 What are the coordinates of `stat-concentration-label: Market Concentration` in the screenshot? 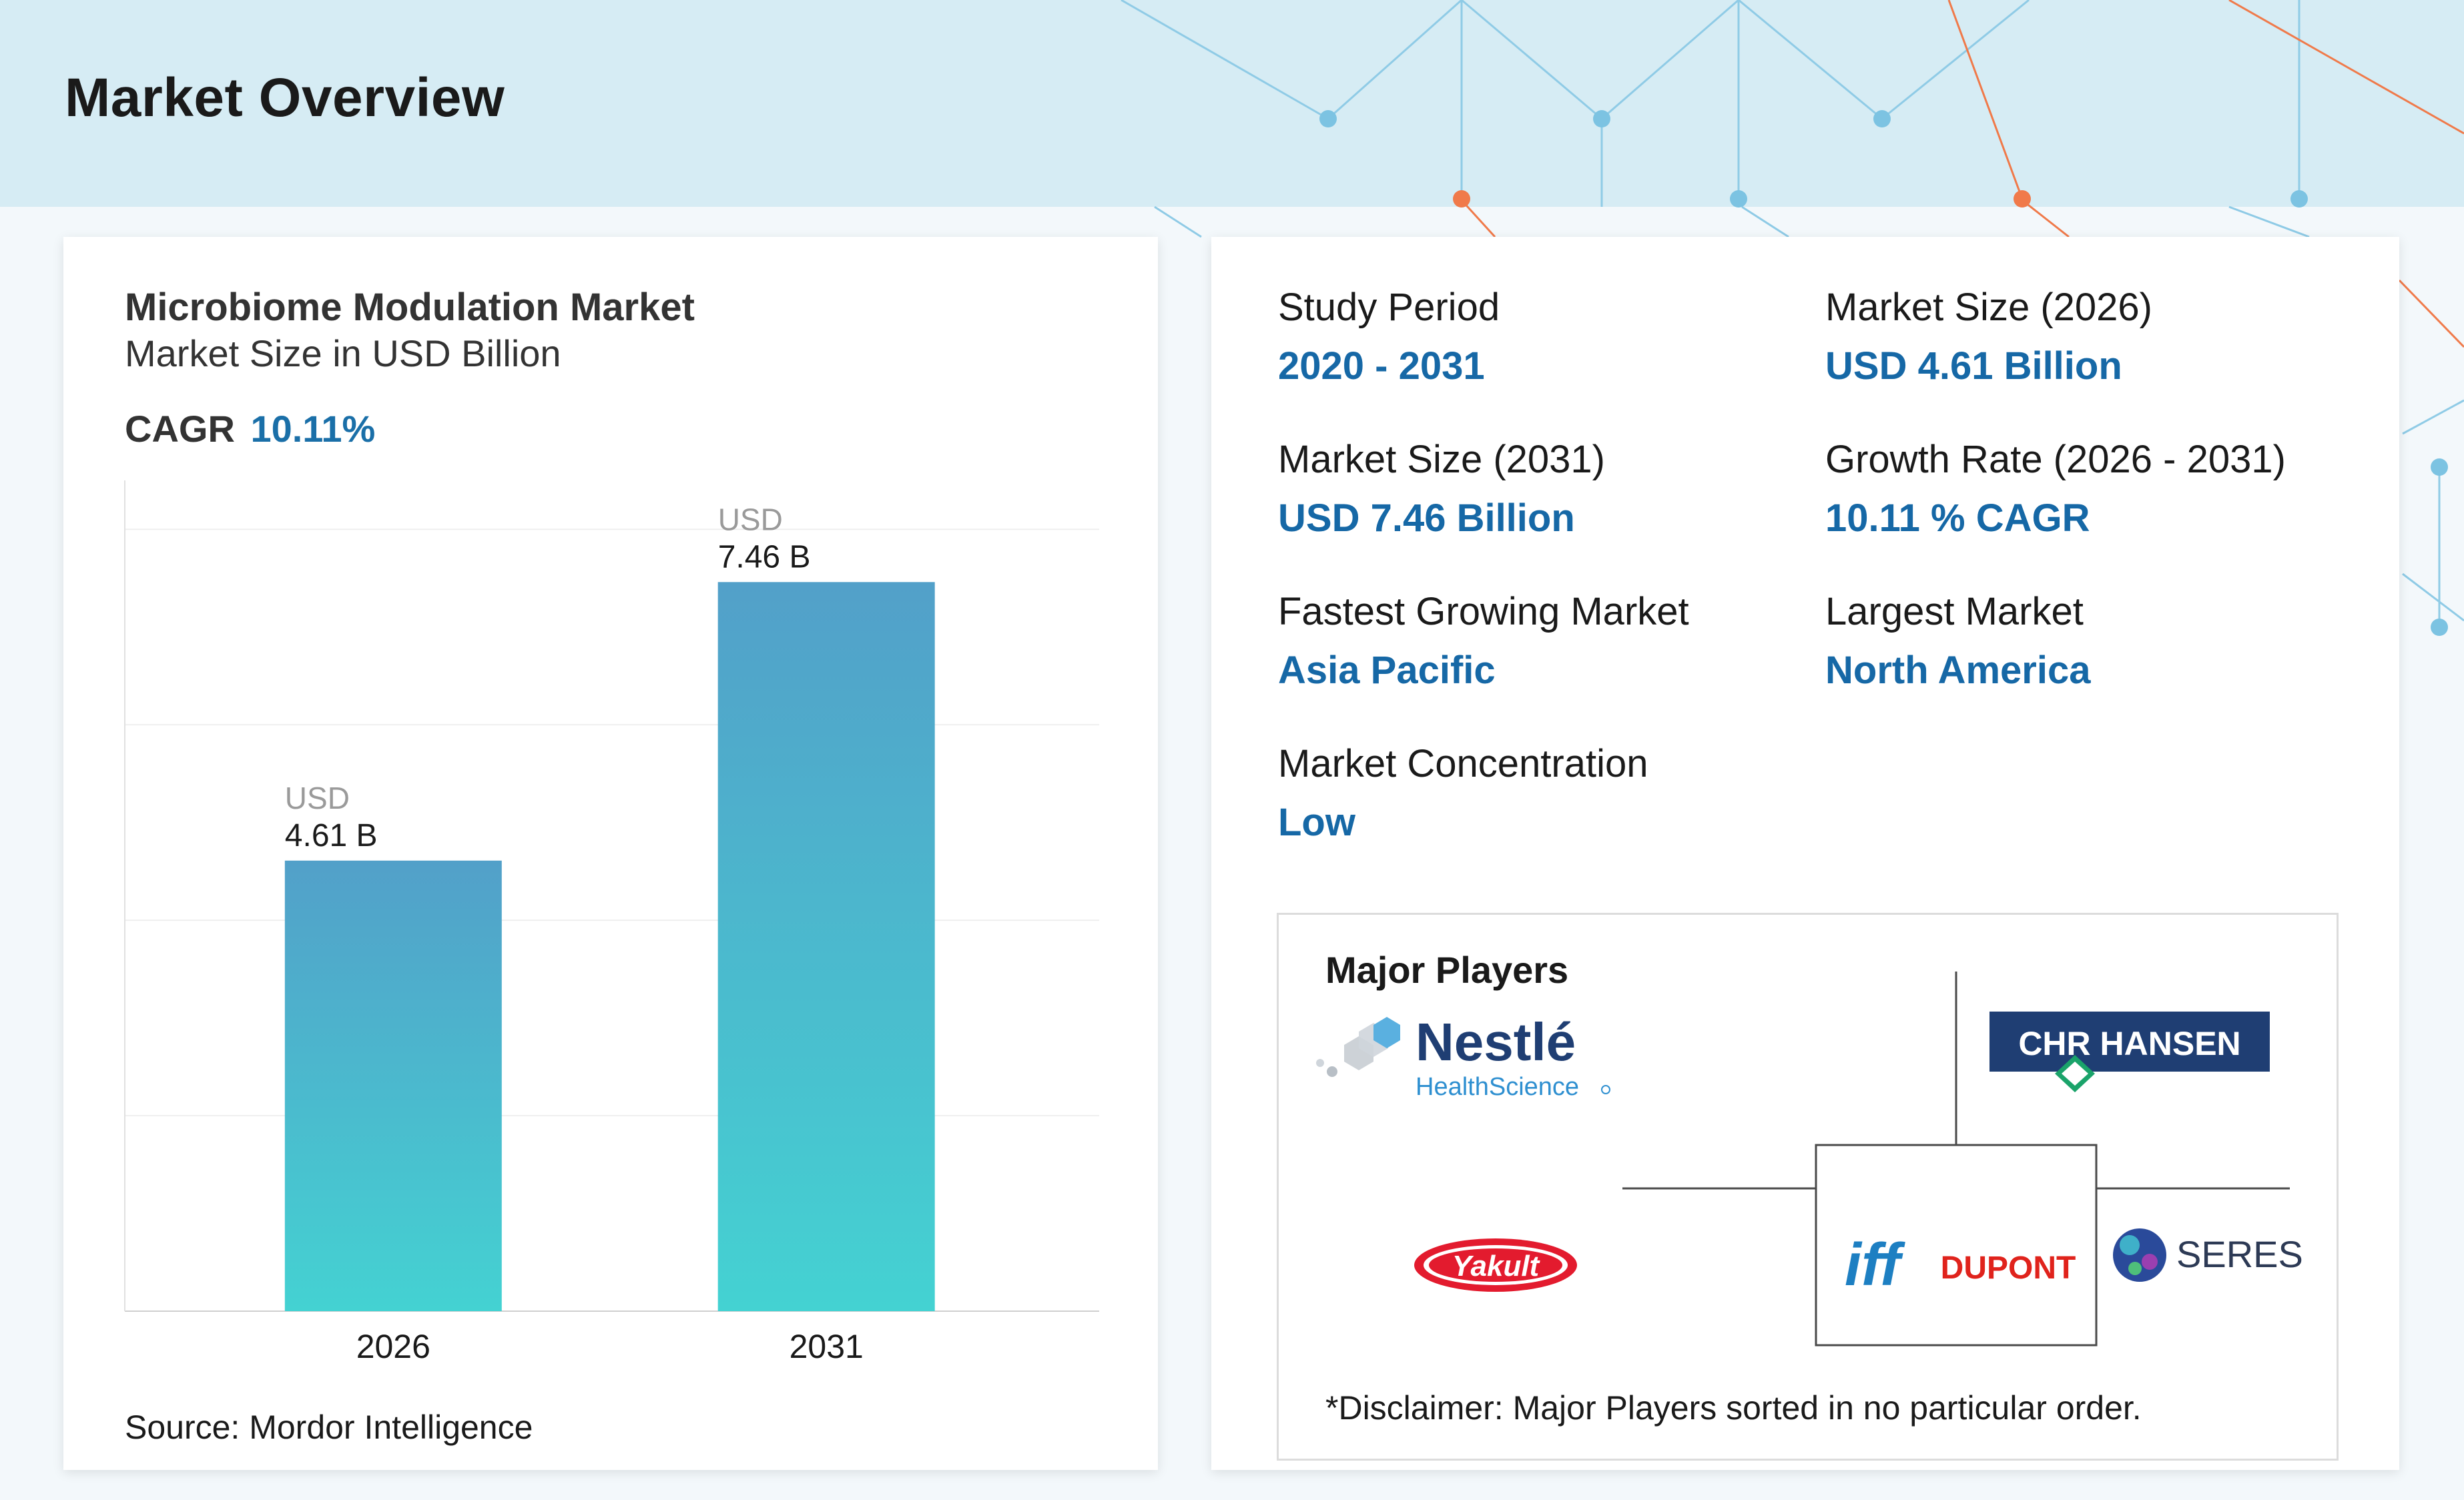 It's located at (1463, 763).